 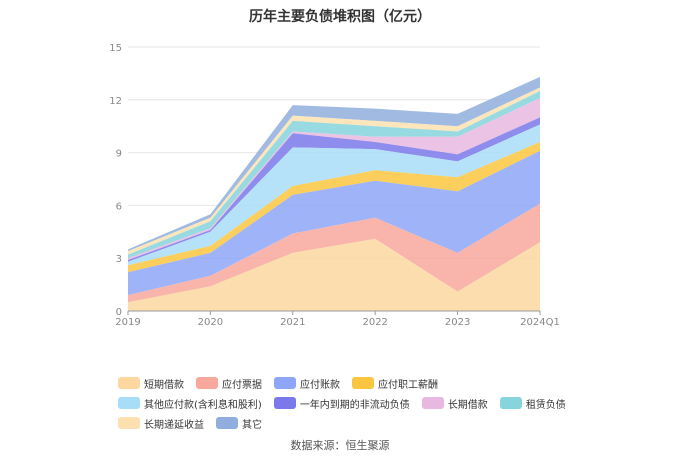 What do you see at coordinates (374, 322) in the screenshot?
I see `x-tick-label: 2022` at bounding box center [374, 322].